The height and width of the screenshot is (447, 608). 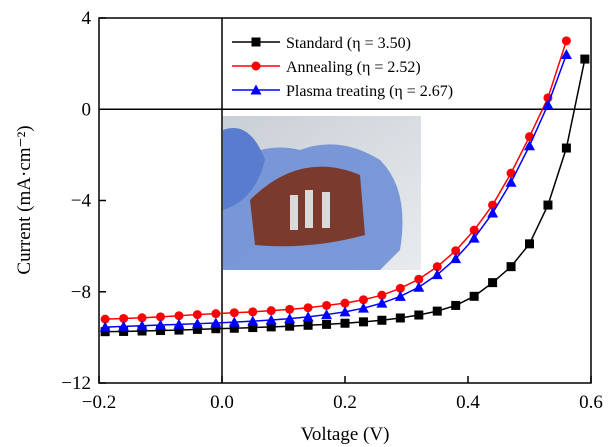 I want to click on x-axis-label: Voltage (V), so click(x=345, y=434).